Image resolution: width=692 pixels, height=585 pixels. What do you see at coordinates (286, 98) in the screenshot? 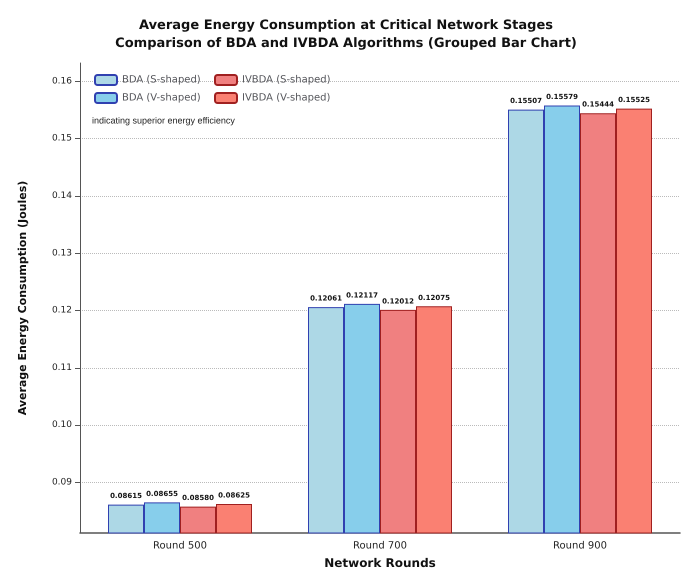
I see `legend-label: IVBDA (V-shaped)` at bounding box center [286, 98].